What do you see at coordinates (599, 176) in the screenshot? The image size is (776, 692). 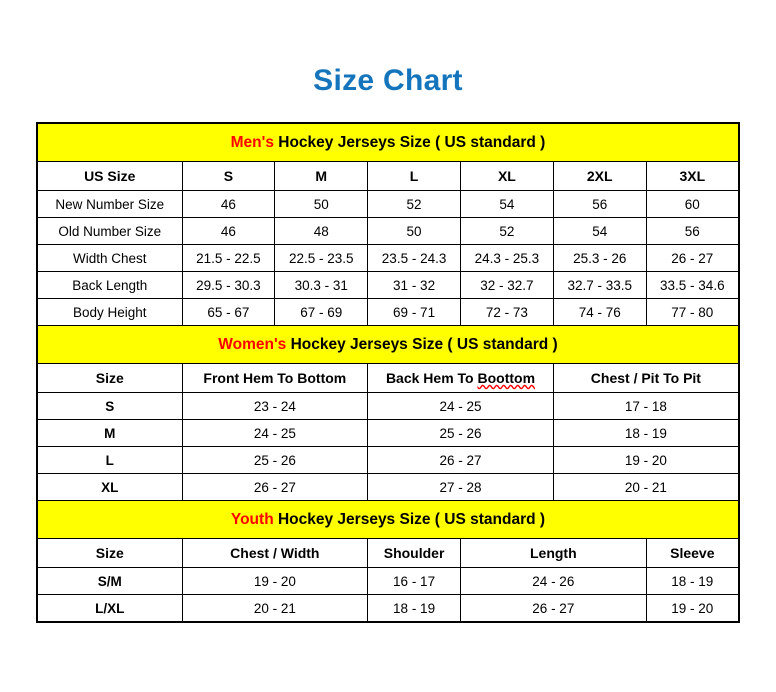 I see `column-header-mens-5: 2XL` at bounding box center [599, 176].